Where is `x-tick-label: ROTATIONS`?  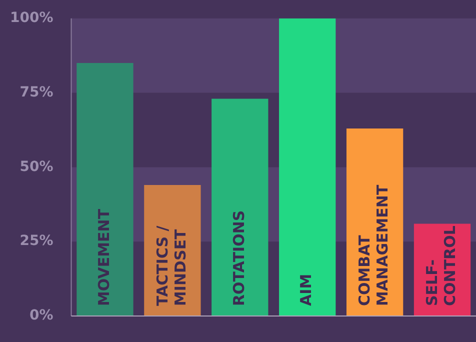 x-tick-label: ROTATIONS is located at coordinates (239, 258).